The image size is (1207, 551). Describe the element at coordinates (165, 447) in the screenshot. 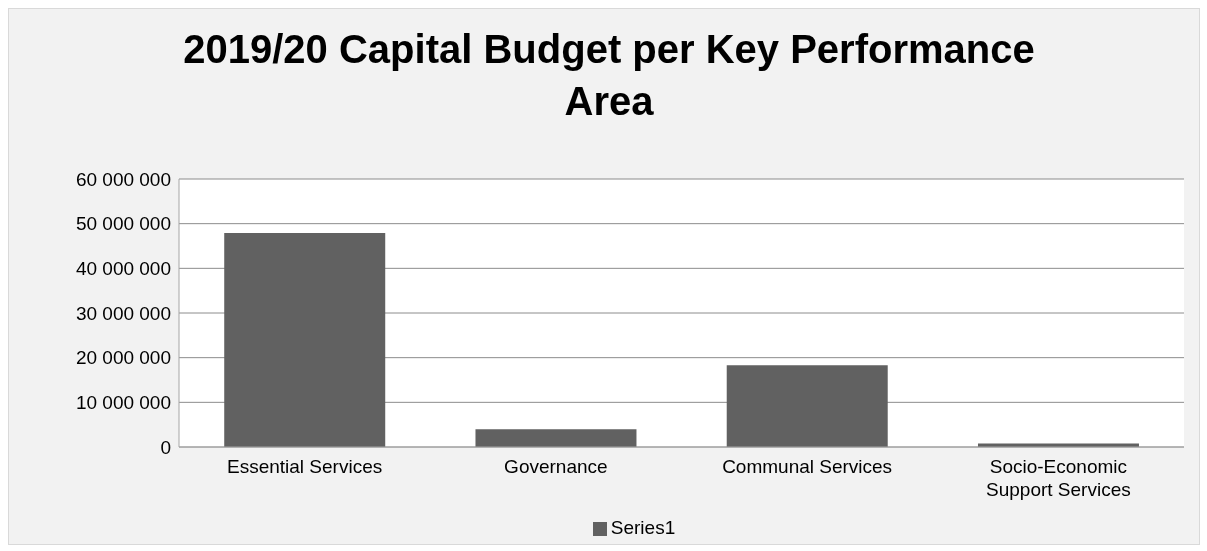

I see `y-tick-label: 0` at that location.